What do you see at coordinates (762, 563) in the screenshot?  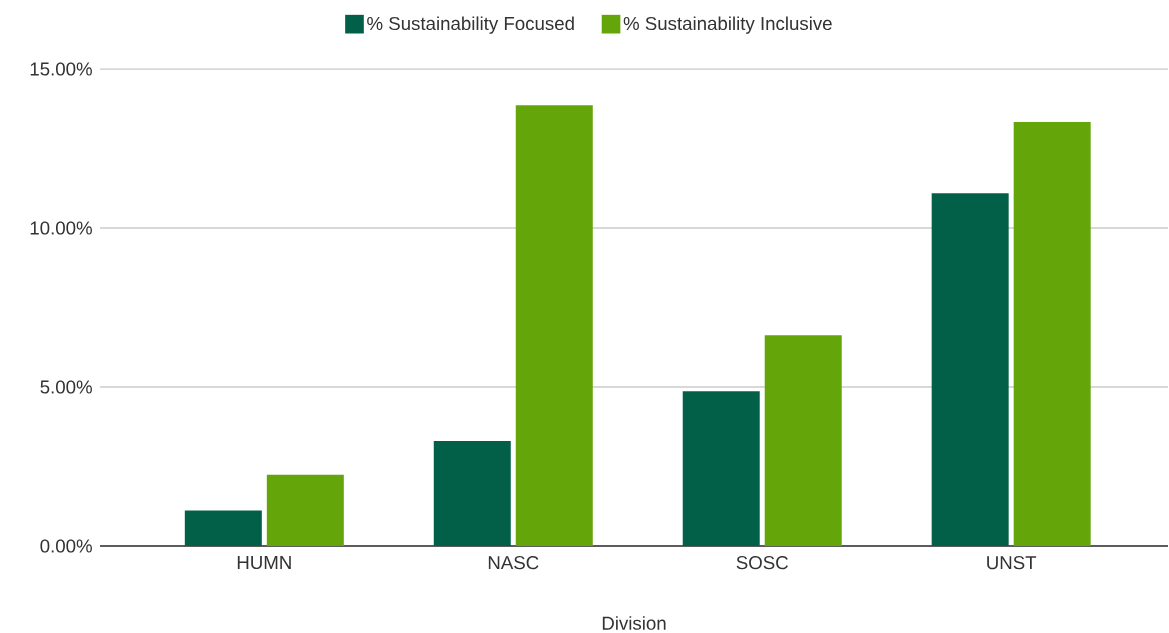 I see `x-tick-label: SOSC` at bounding box center [762, 563].